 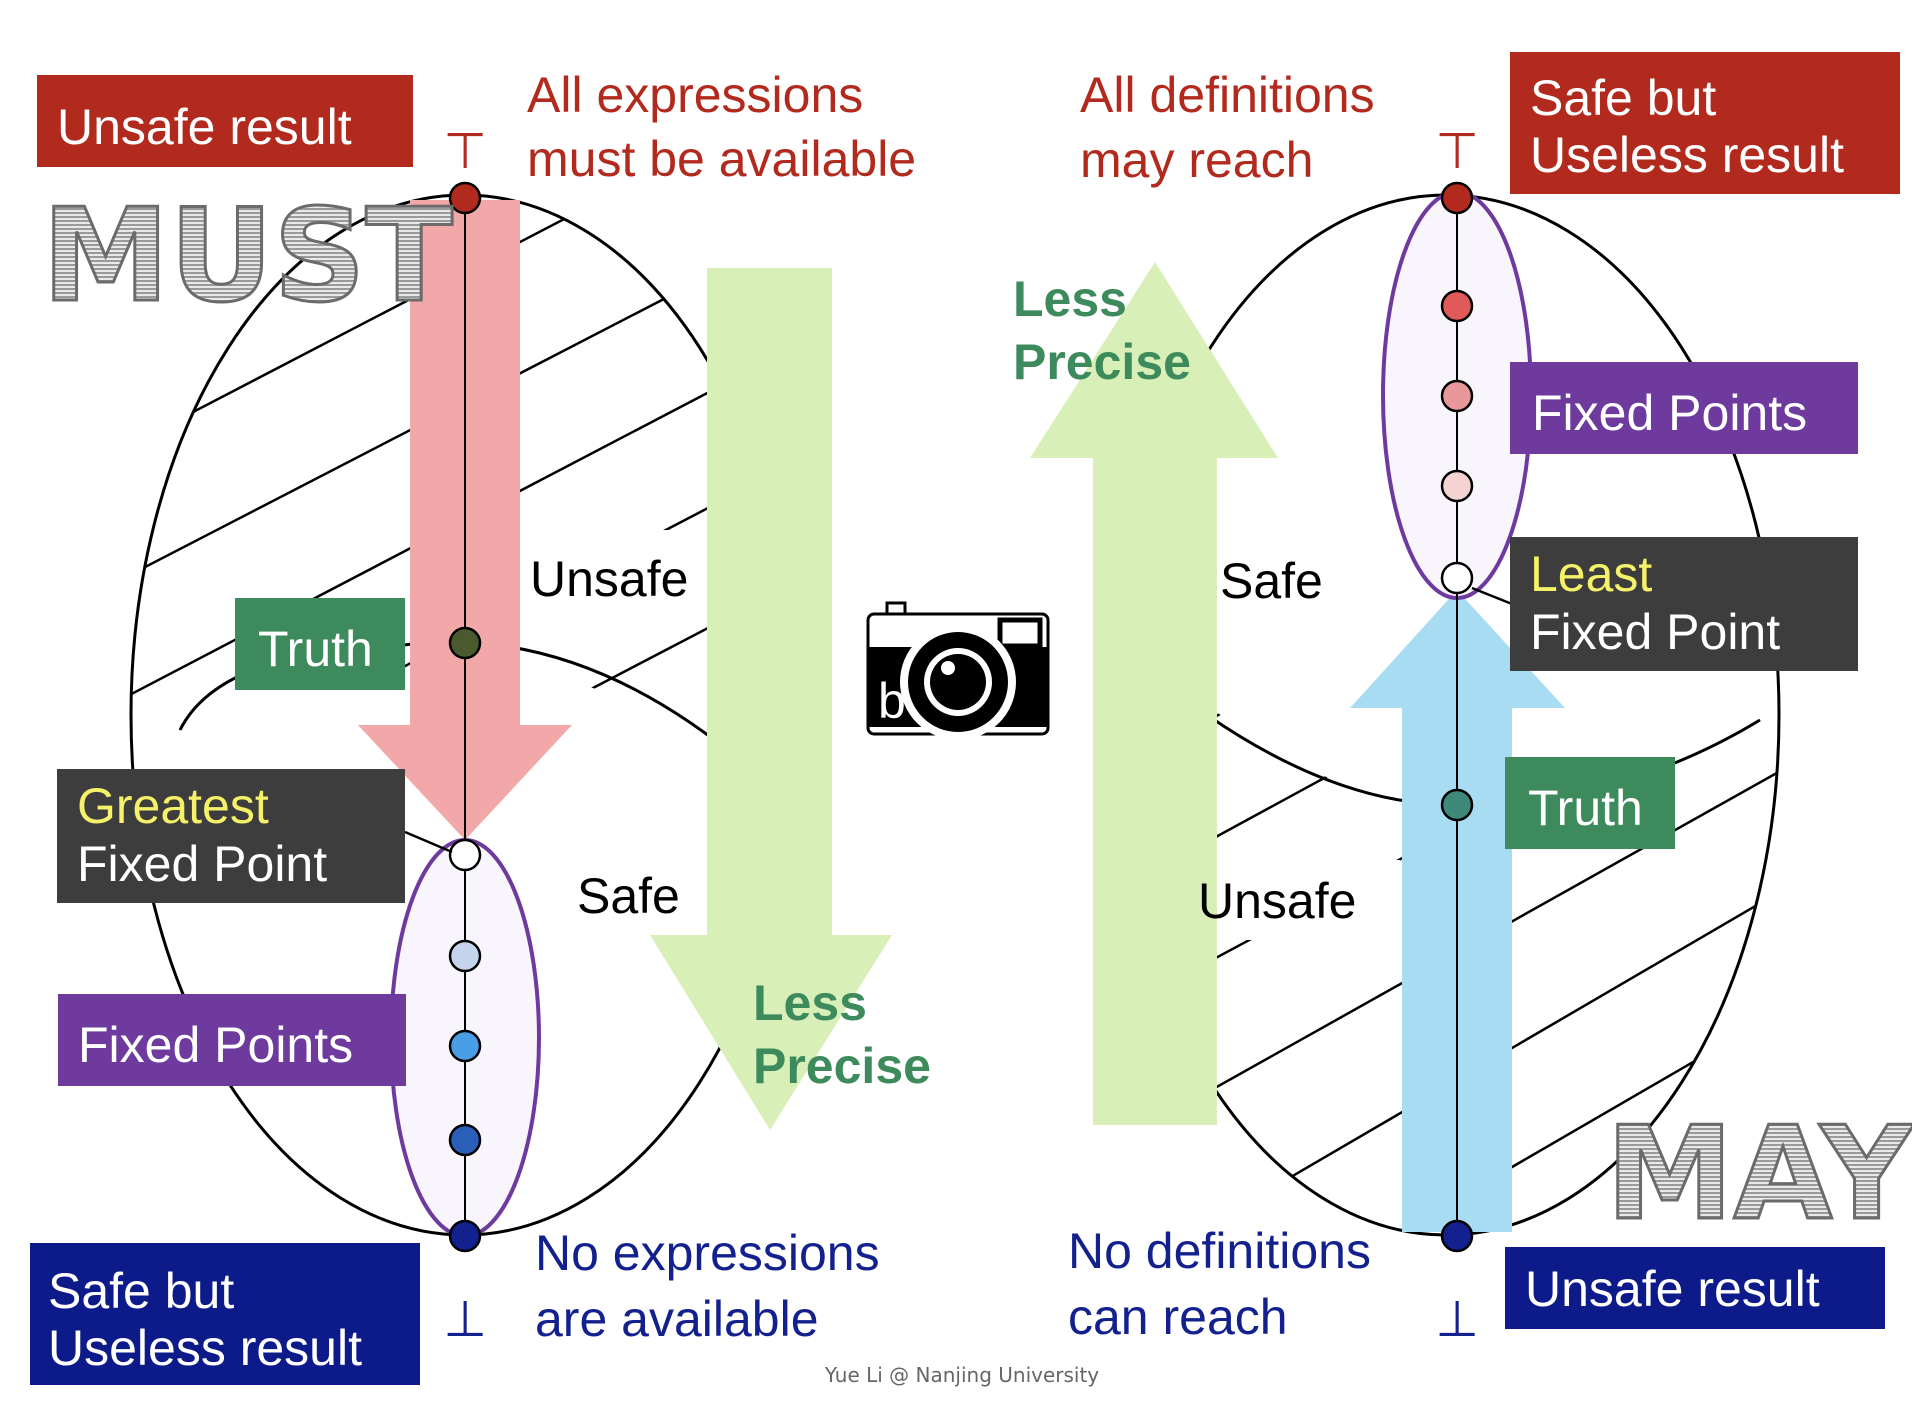 What do you see at coordinates (465, 1319) in the screenshot?
I see `must-bottom-symbol: ⊥` at bounding box center [465, 1319].